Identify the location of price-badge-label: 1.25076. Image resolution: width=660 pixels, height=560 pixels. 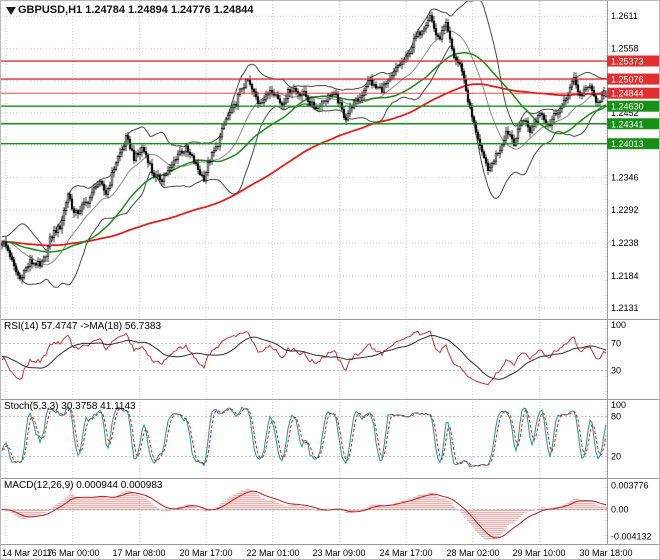
(627, 80).